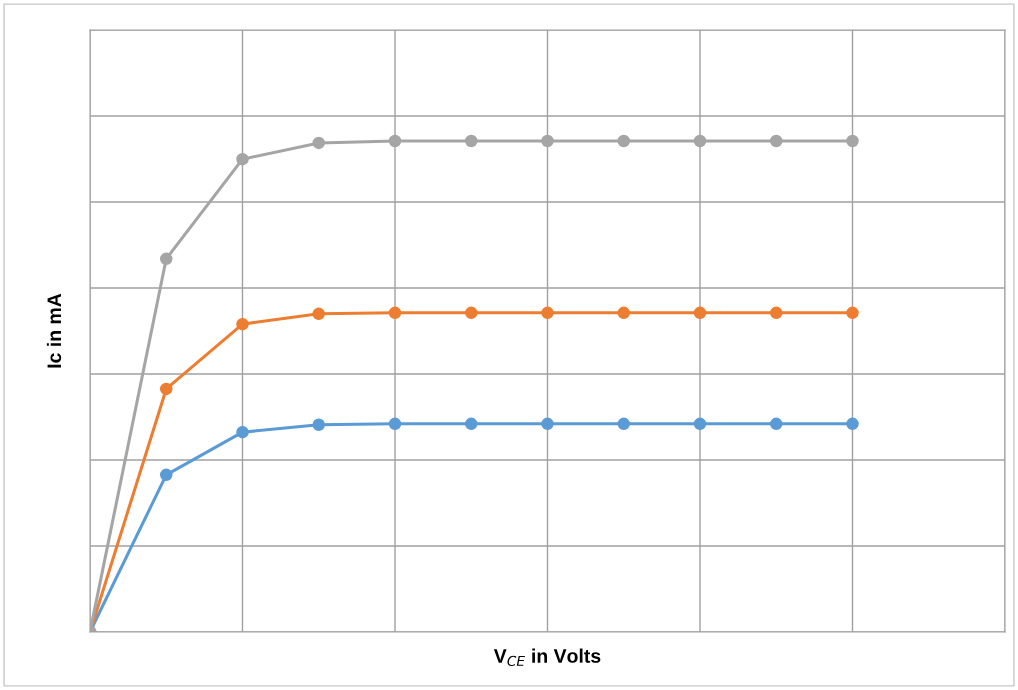 The height and width of the screenshot is (690, 1018). What do you see at coordinates (547, 657) in the screenshot?
I see `x-axis-title: V$_{CE}$ in Volts` at bounding box center [547, 657].